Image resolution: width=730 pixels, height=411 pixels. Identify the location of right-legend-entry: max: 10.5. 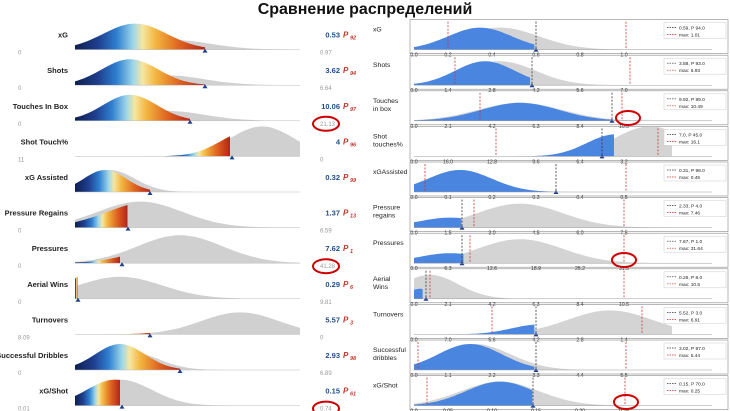
(689, 285).